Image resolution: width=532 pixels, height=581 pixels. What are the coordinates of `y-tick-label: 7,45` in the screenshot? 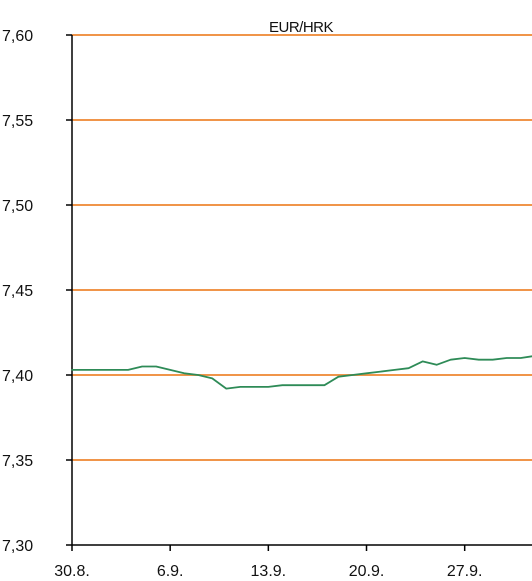 It's located at (17, 291).